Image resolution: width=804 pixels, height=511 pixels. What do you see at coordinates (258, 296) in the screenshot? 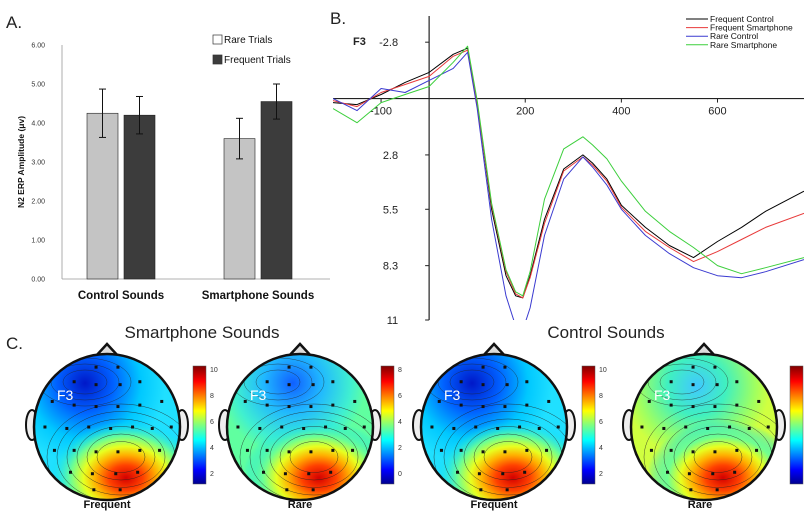
I see `category-label: Smartphone Sounds` at bounding box center [258, 296].